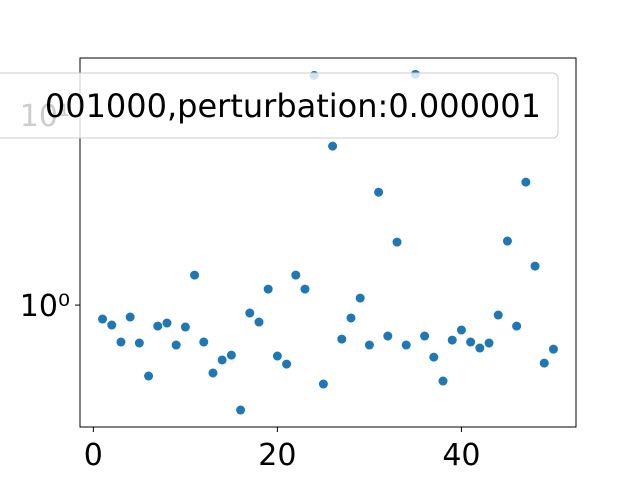 This screenshot has height=480, width=640. What do you see at coordinates (461, 455) in the screenshot?
I see `x-tick-label: 40` at bounding box center [461, 455].